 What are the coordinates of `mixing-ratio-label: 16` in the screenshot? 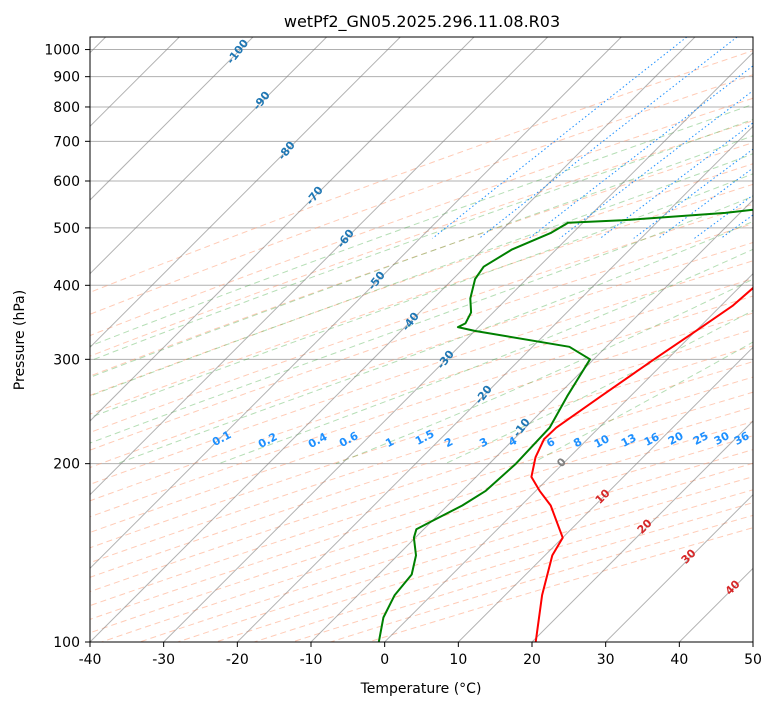 It's located at (652, 439).